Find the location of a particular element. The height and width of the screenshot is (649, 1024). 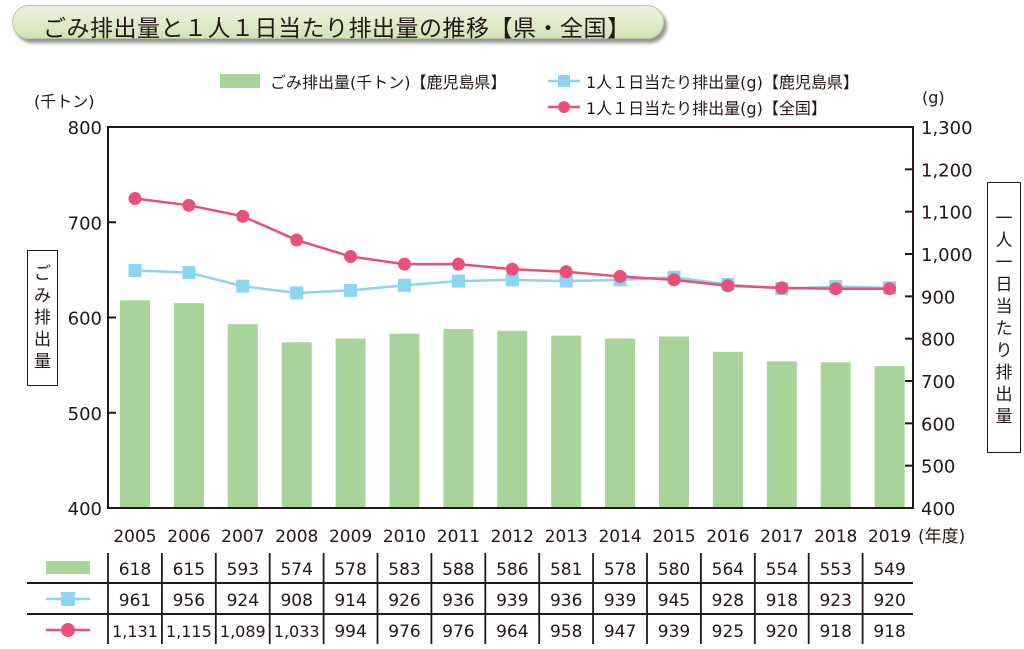

axis-title-char: ご is located at coordinates (42, 274).